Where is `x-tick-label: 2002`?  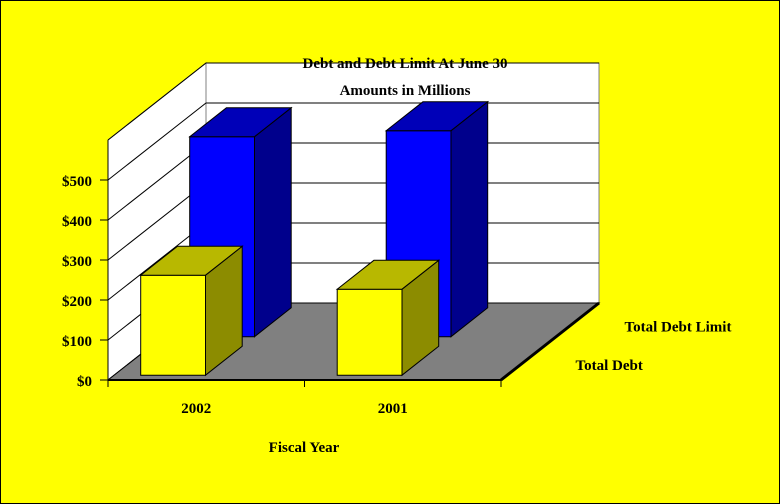
x-tick-label: 2002 is located at coordinates (196, 409).